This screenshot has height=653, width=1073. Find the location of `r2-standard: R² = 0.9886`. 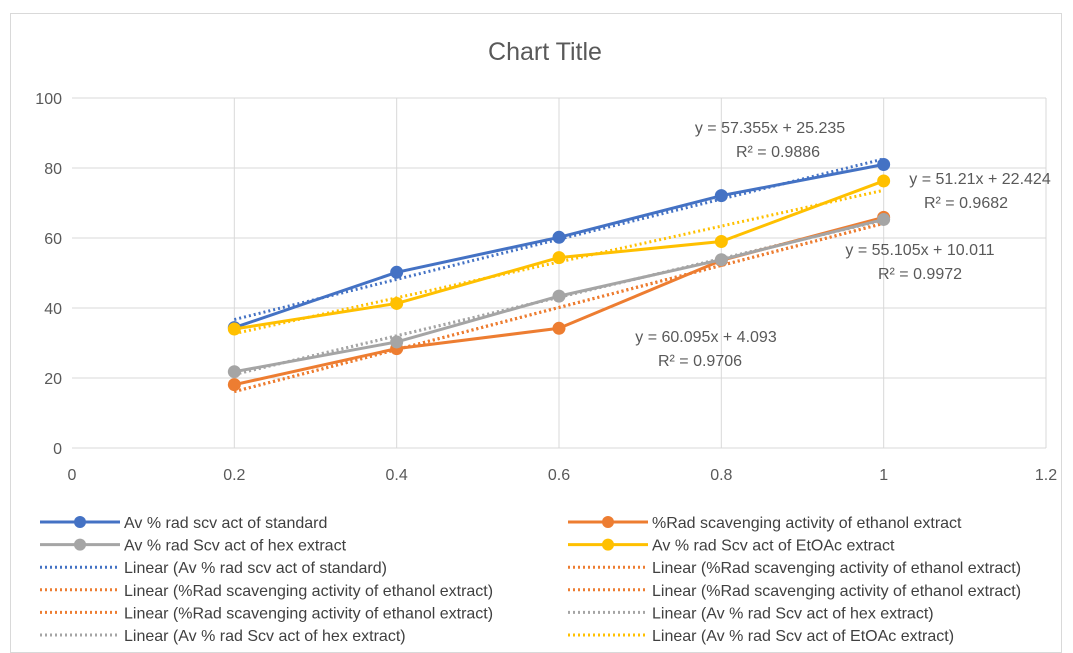

r2-standard: R² = 0.9886 is located at coordinates (778, 152).